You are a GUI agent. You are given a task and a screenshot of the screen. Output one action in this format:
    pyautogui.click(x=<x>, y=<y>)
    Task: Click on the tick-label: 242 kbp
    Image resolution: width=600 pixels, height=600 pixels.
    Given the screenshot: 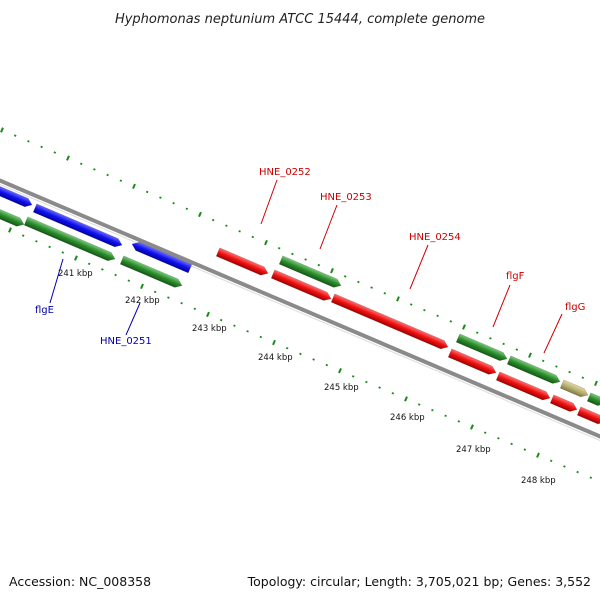 What is the action you would take?
    pyautogui.click(x=142, y=301)
    